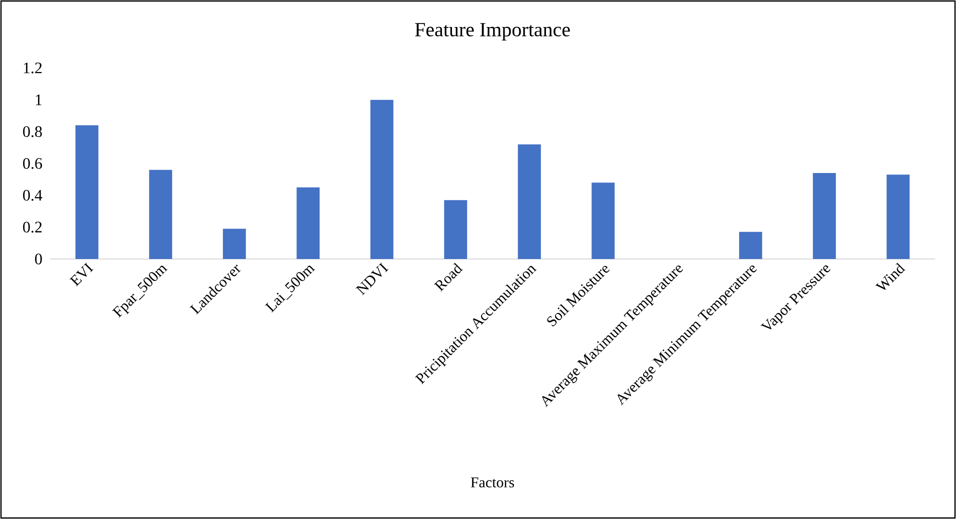 Image resolution: width=956 pixels, height=519 pixels. What do you see at coordinates (32, 227) in the screenshot?
I see `y-tick-label: 0.2` at bounding box center [32, 227].